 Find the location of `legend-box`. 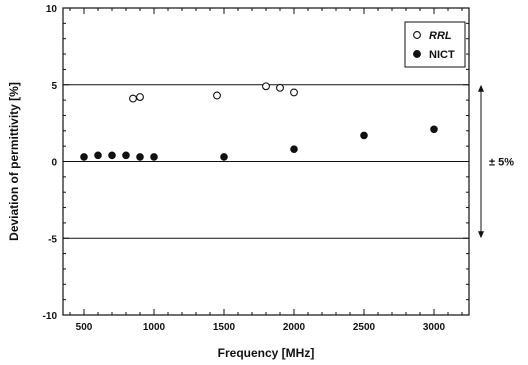

legend-box is located at coordinates (435, 44).